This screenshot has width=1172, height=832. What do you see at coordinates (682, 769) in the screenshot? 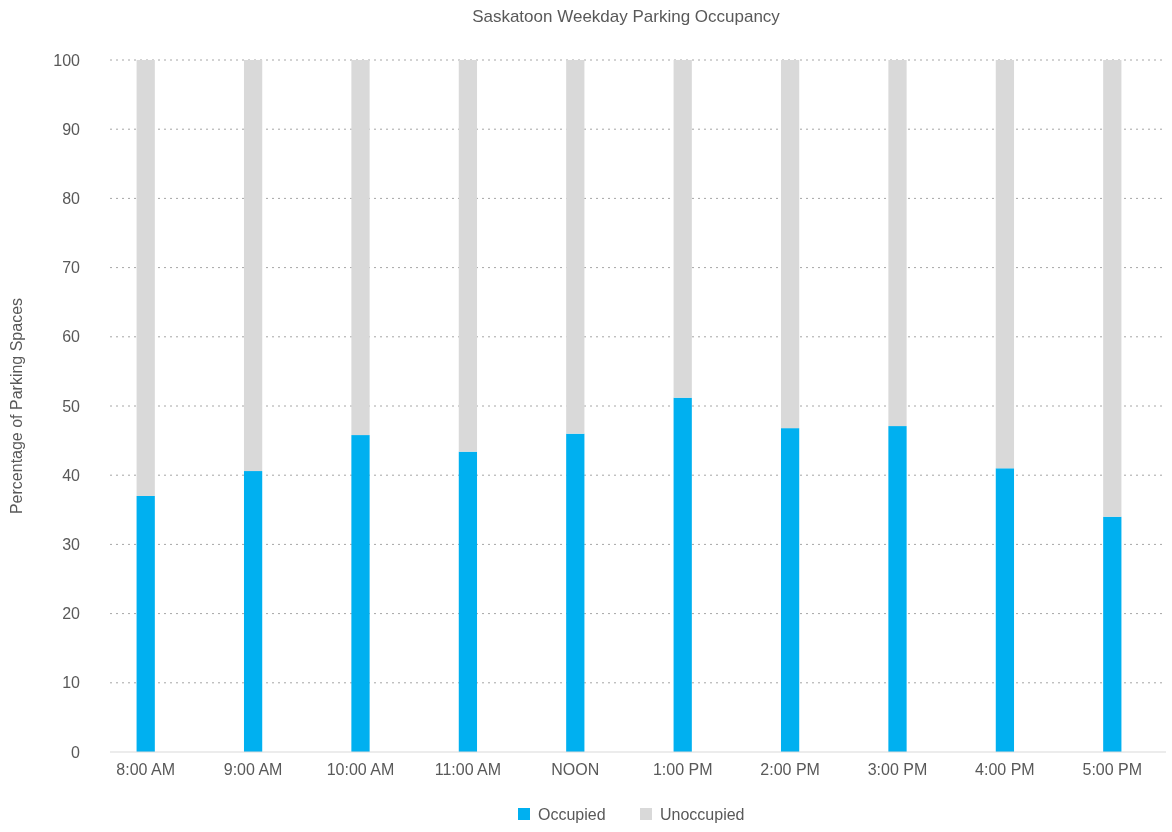
I see `x-tick-label: 1:00 PM` at bounding box center [682, 769].